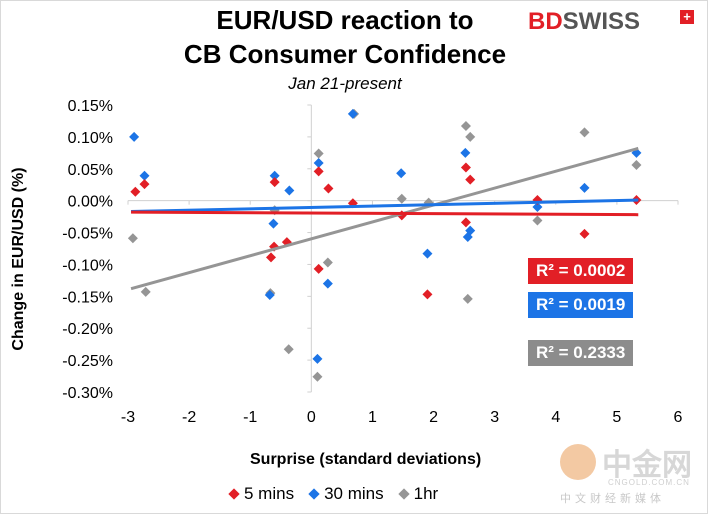 The width and height of the screenshot is (710, 516). What do you see at coordinates (87, 393) in the screenshot?
I see `y-tick-label: -0.30%` at bounding box center [87, 393].